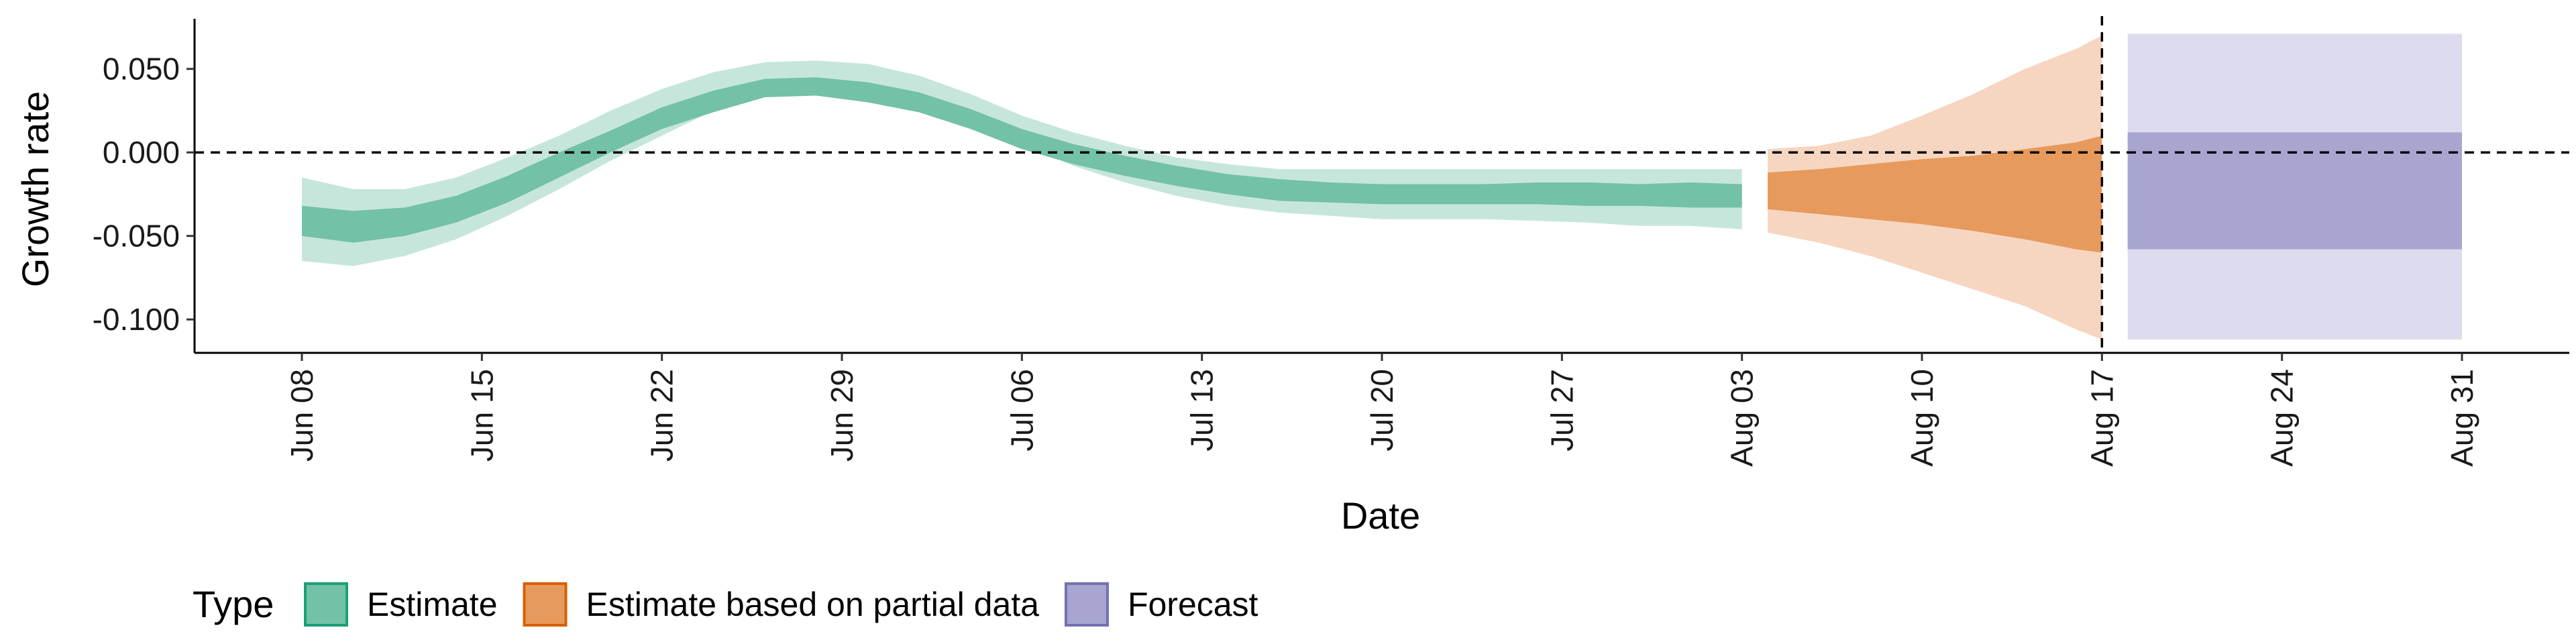 Image resolution: width=2576 pixels, height=644 pixels. What do you see at coordinates (662, 415) in the screenshot?
I see `x-tick-label: Jun 22` at bounding box center [662, 415].